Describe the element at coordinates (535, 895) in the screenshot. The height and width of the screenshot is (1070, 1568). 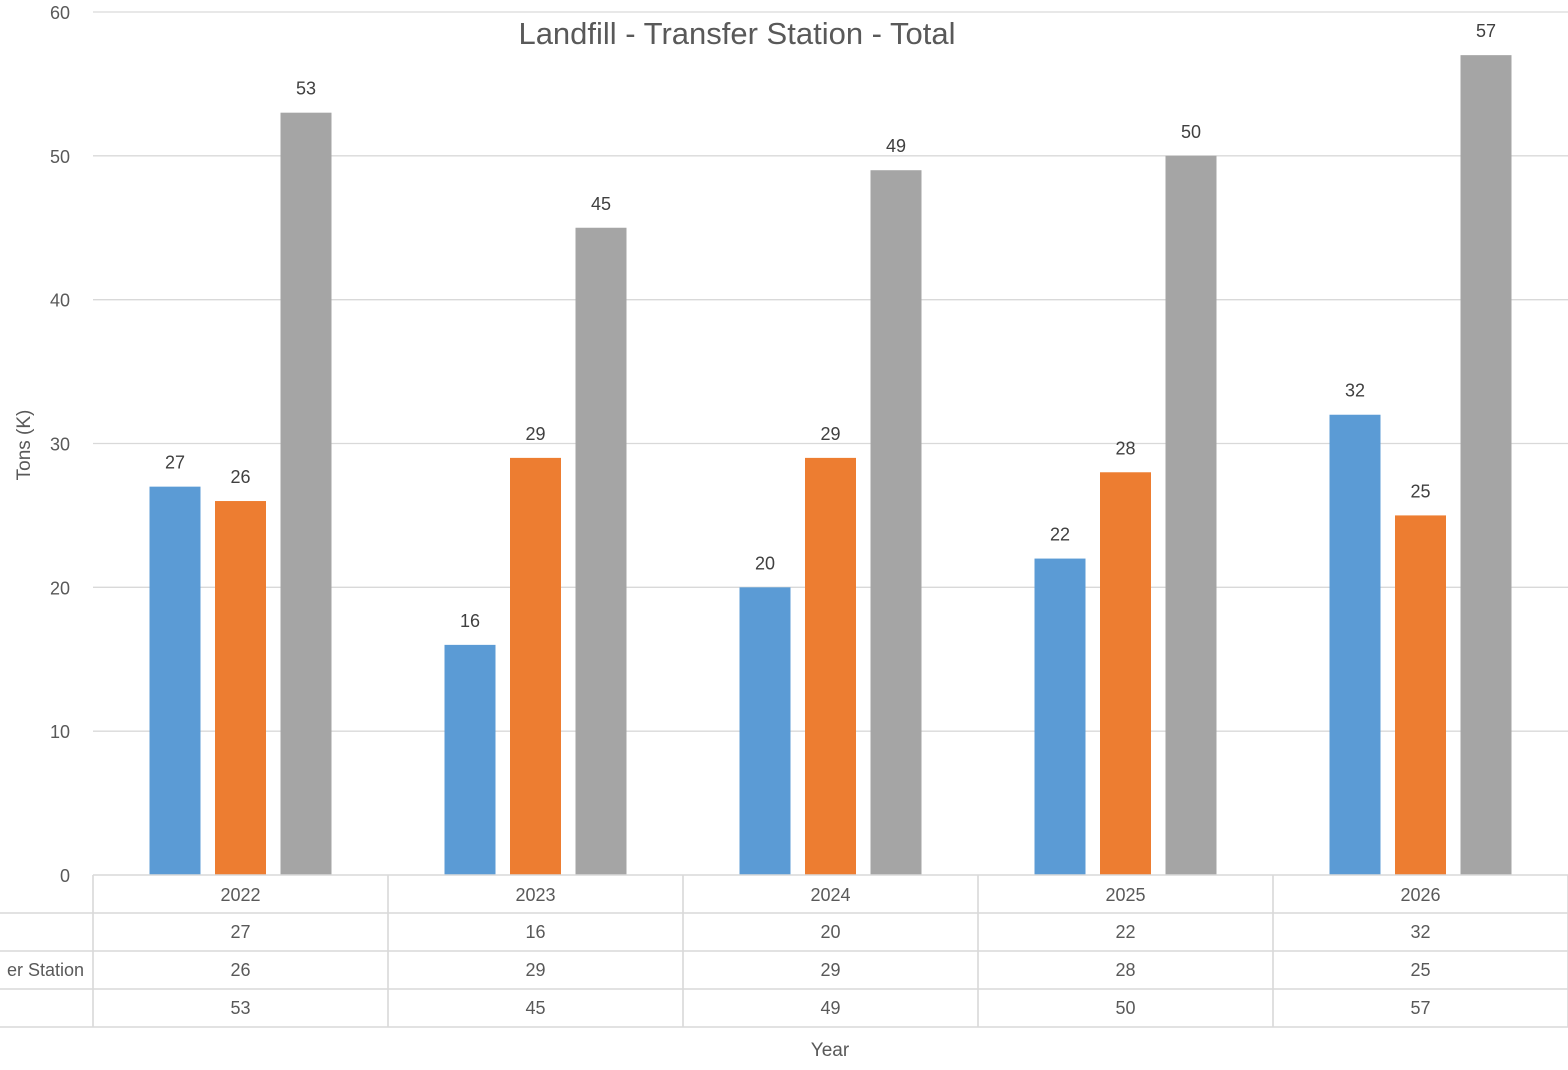
I see `x-tick-label: 2023` at that location.